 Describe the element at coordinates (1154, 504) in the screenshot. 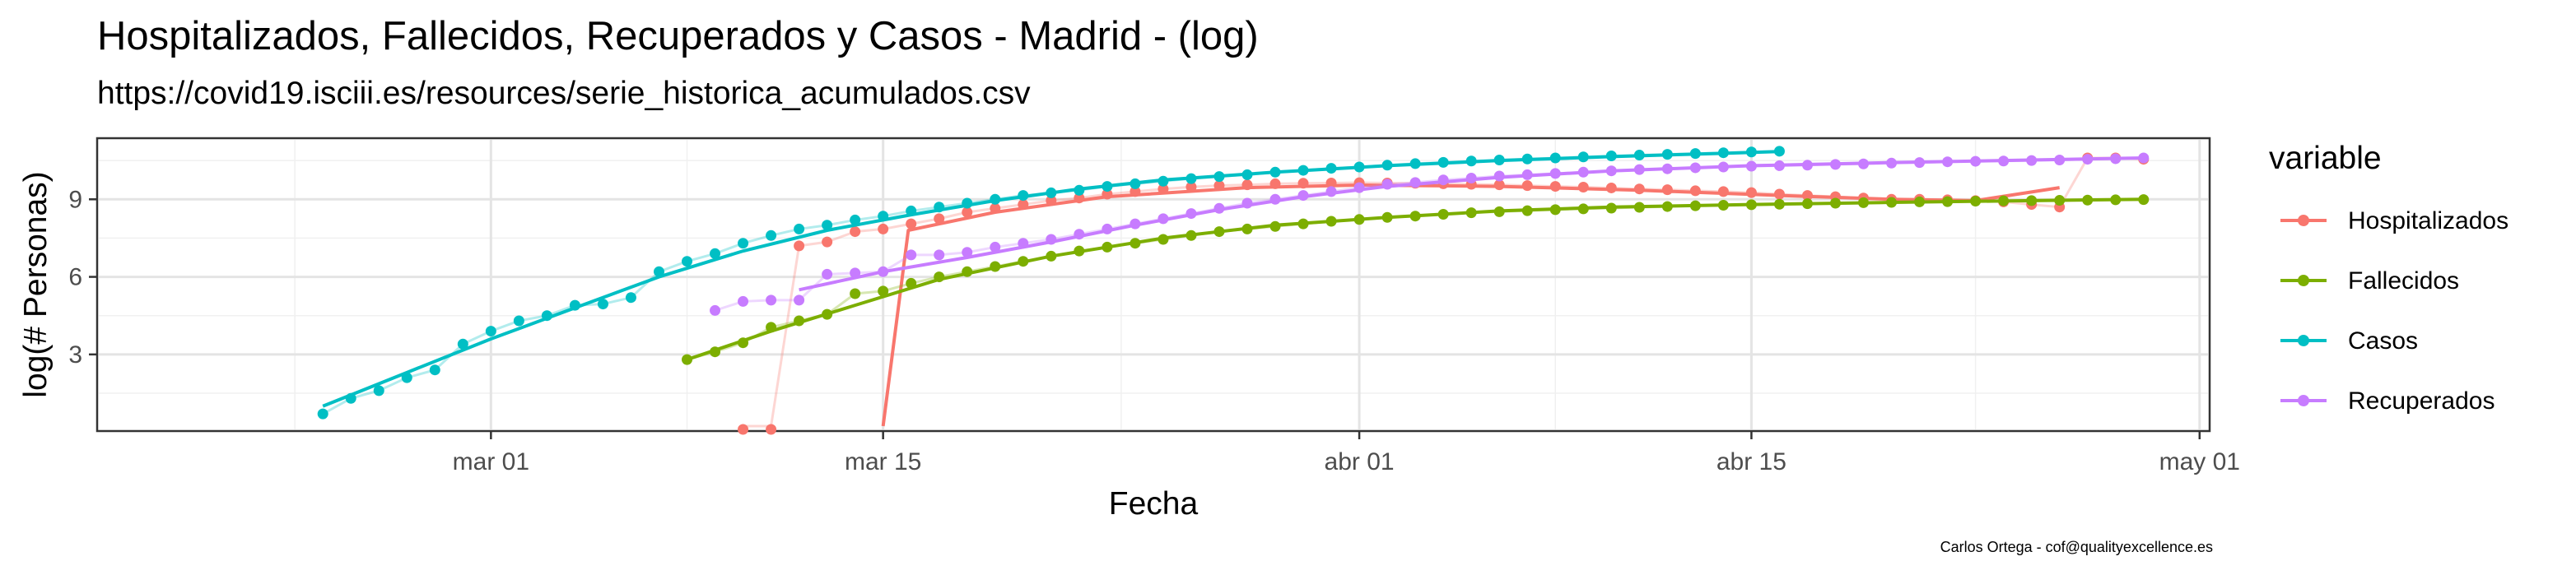

I see `x-axis-title: Fecha` at that location.